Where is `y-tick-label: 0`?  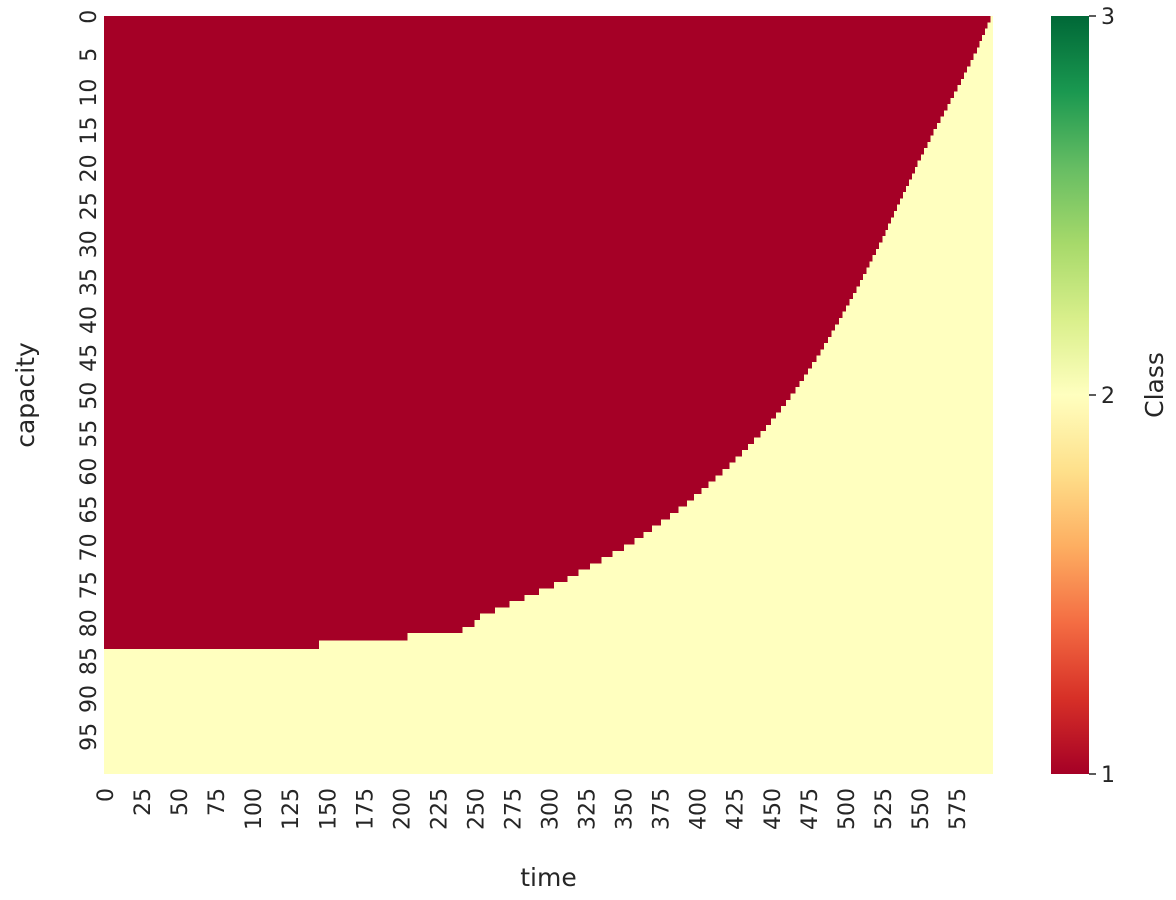
y-tick-label: 0 is located at coordinates (89, 17).